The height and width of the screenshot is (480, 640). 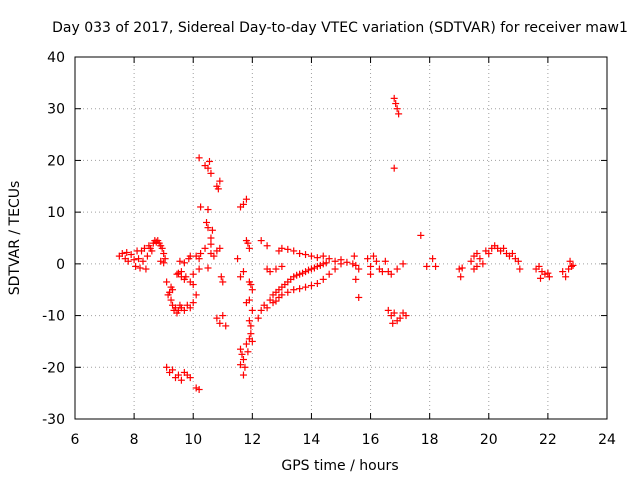 I want to click on x-tick-label: 18, so click(x=430, y=440).